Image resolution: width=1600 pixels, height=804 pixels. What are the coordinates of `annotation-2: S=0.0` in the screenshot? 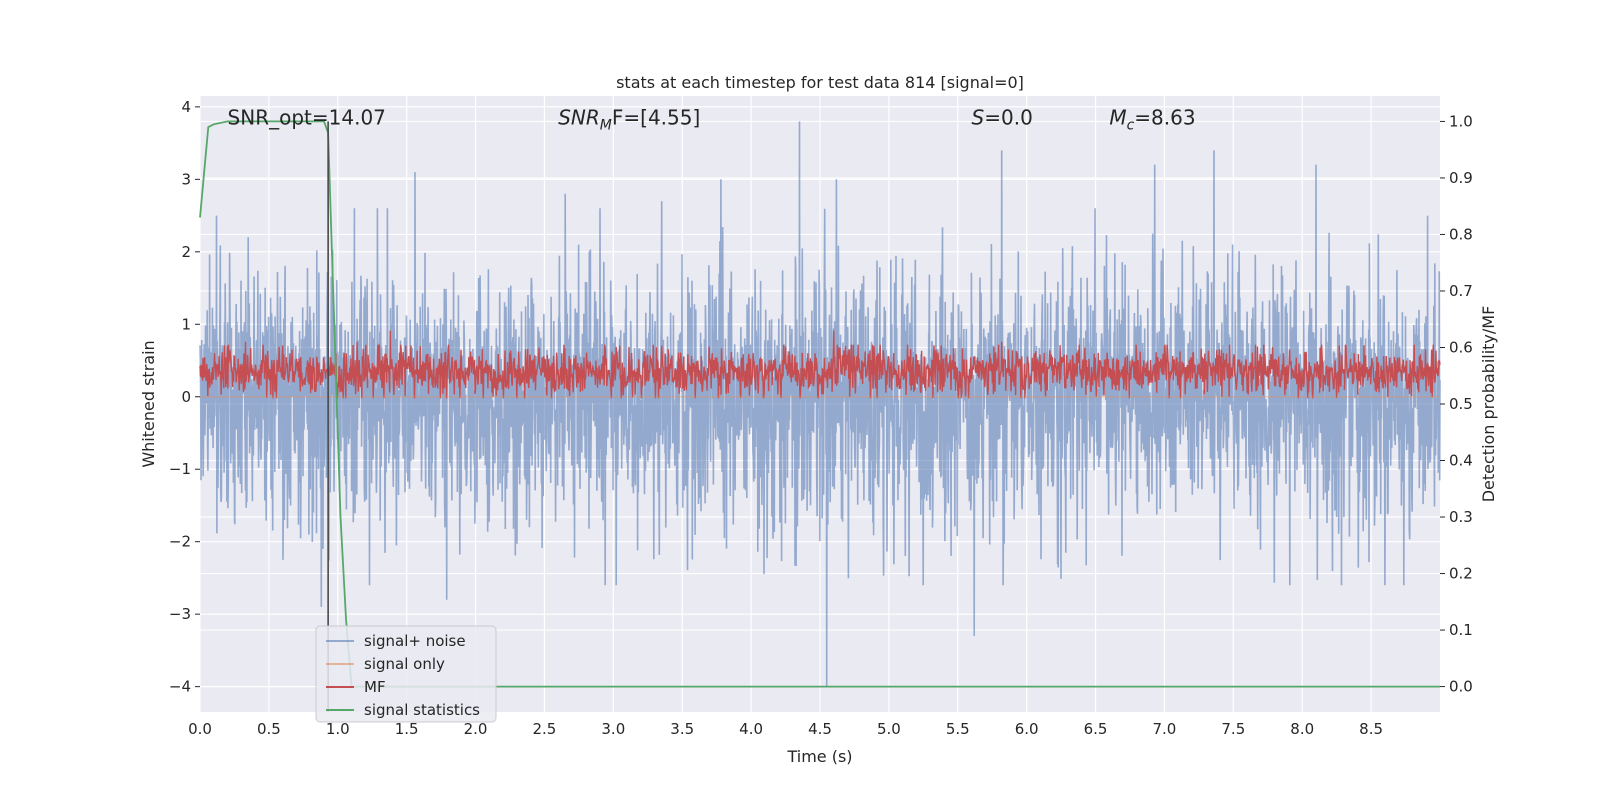 It's located at (1002, 118).